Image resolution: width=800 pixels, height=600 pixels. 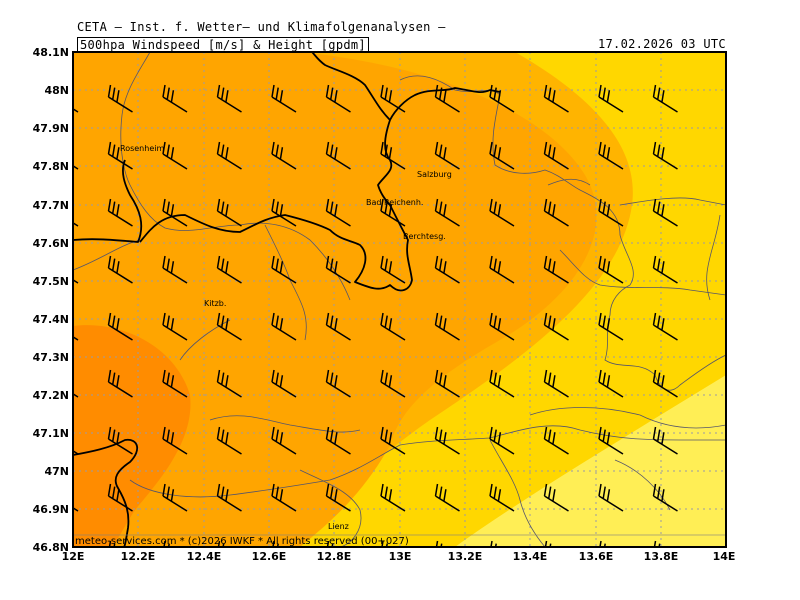 I want to click on lat-label: 47.3N, so click(x=51, y=357).